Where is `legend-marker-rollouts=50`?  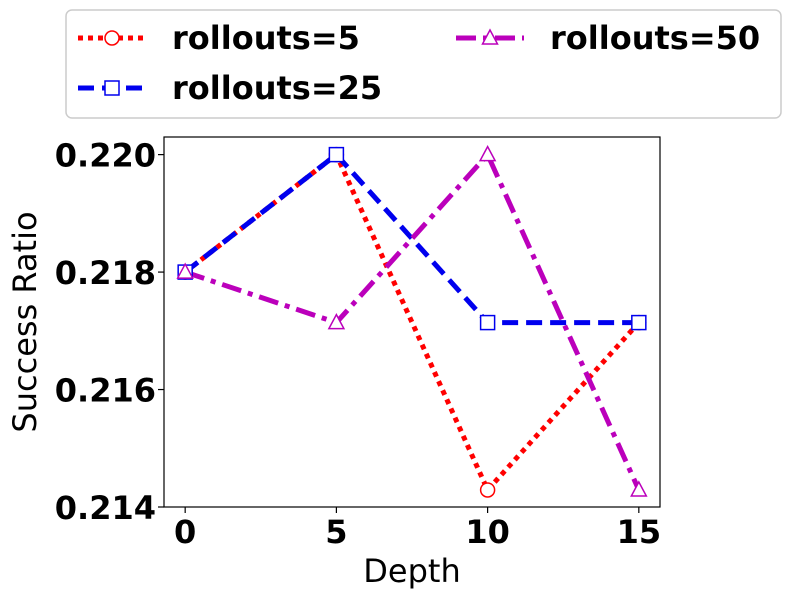
legend-marker-rollouts=50 is located at coordinates (490, 36).